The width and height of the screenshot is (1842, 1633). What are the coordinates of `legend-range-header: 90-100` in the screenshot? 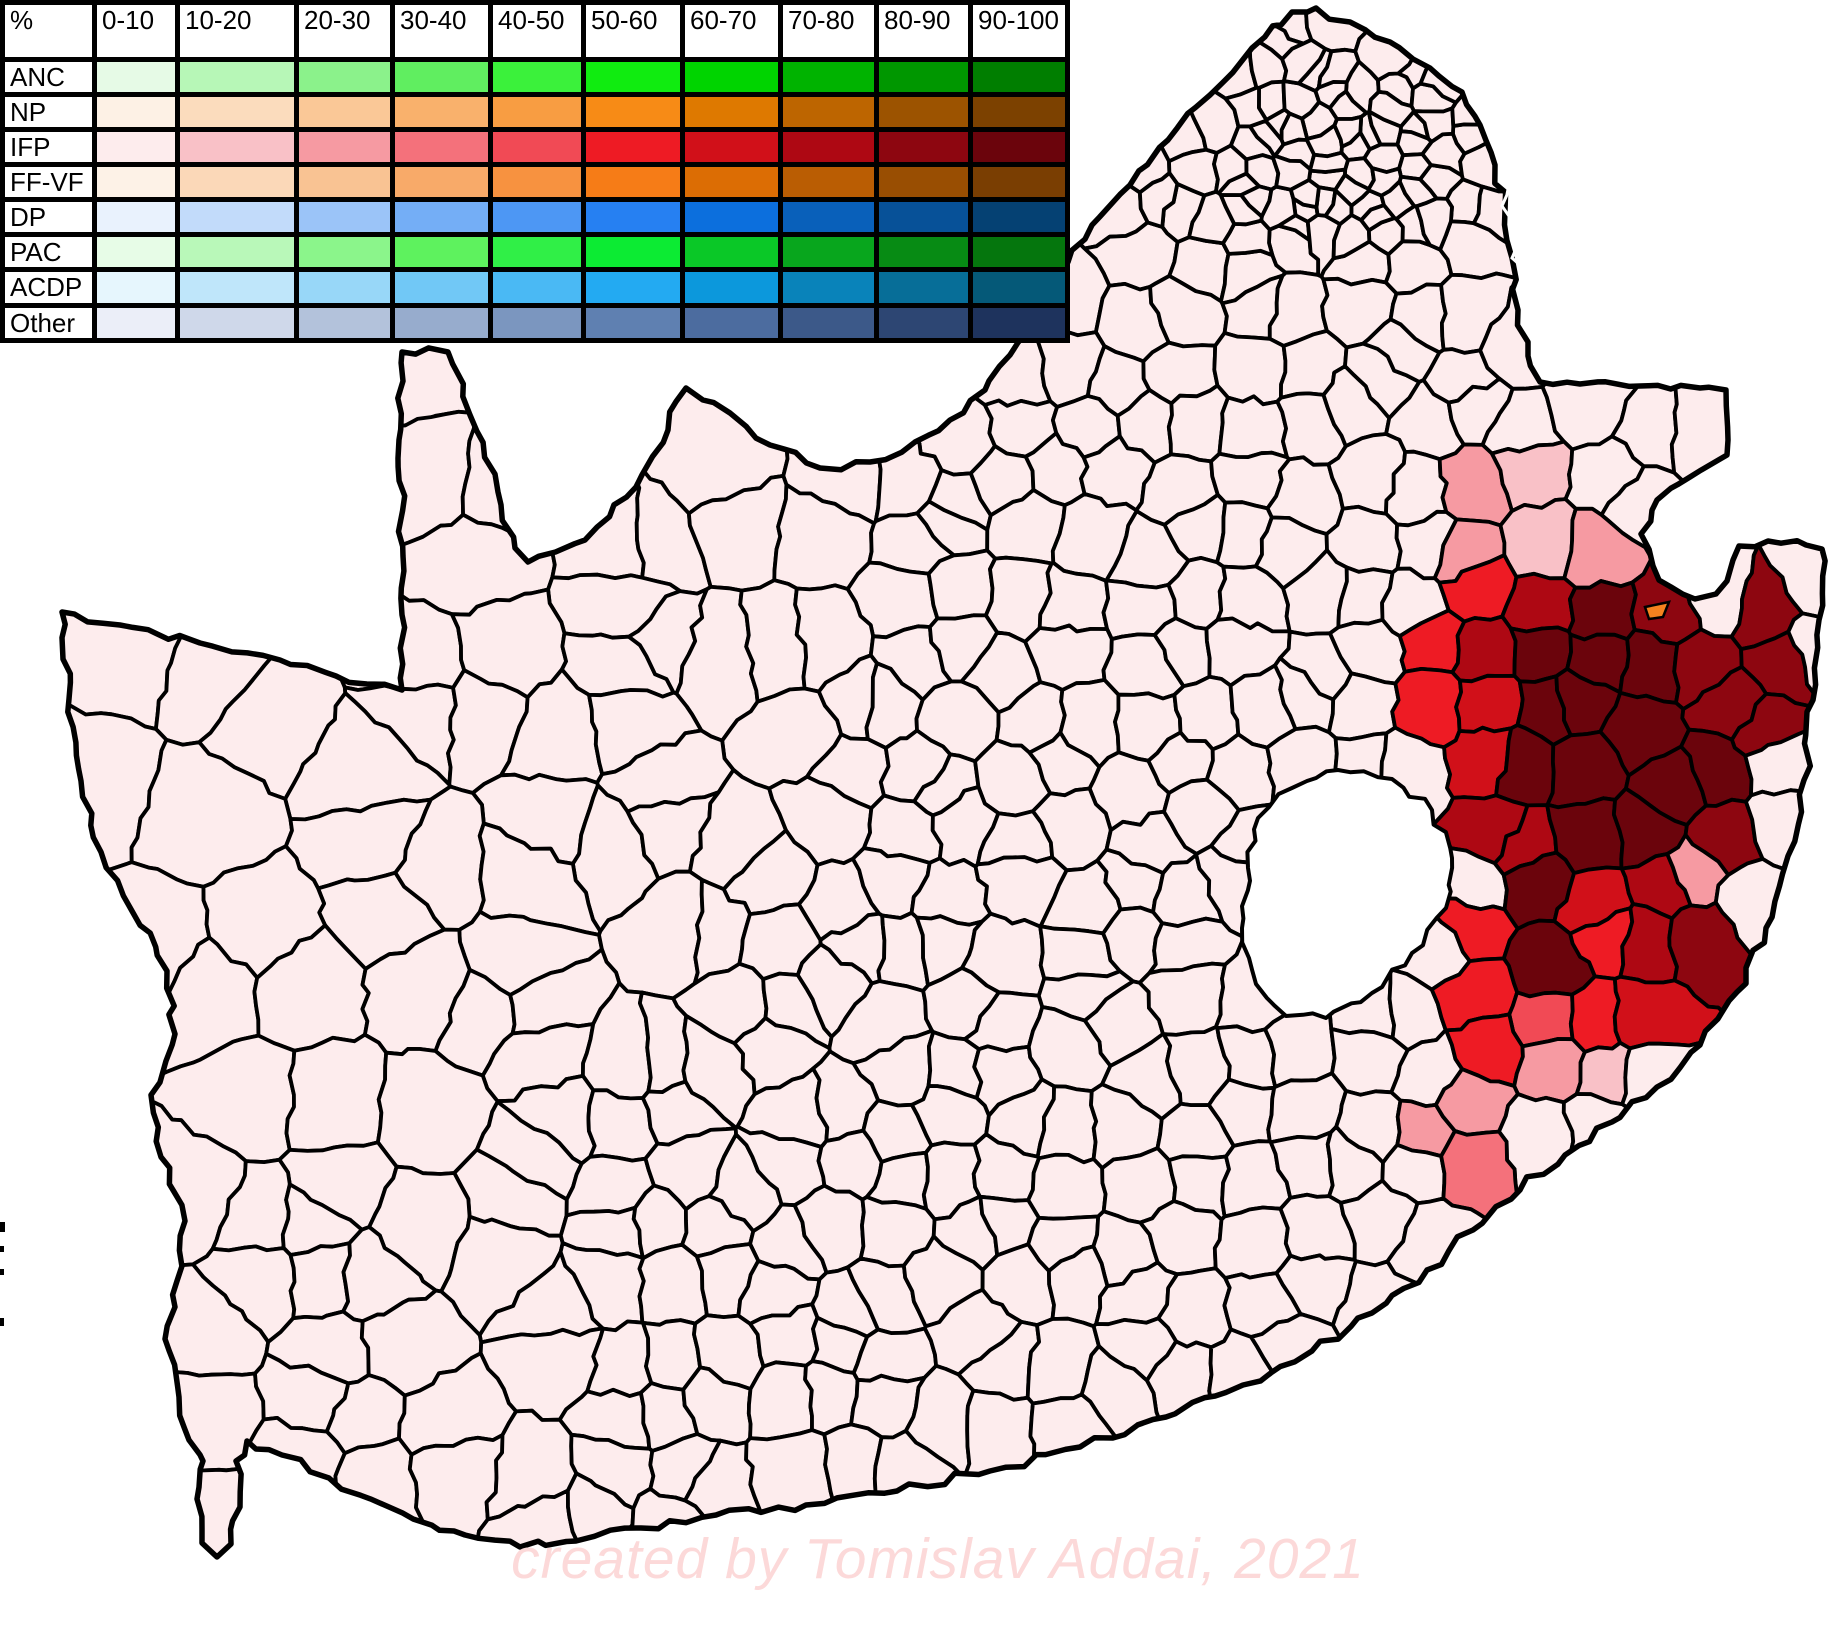 It's located at (1019, 31).